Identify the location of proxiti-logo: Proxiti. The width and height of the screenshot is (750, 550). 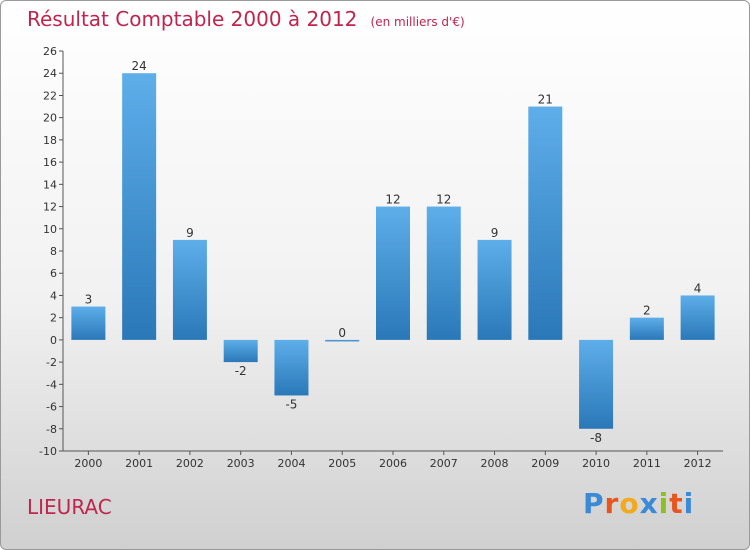
(638, 503).